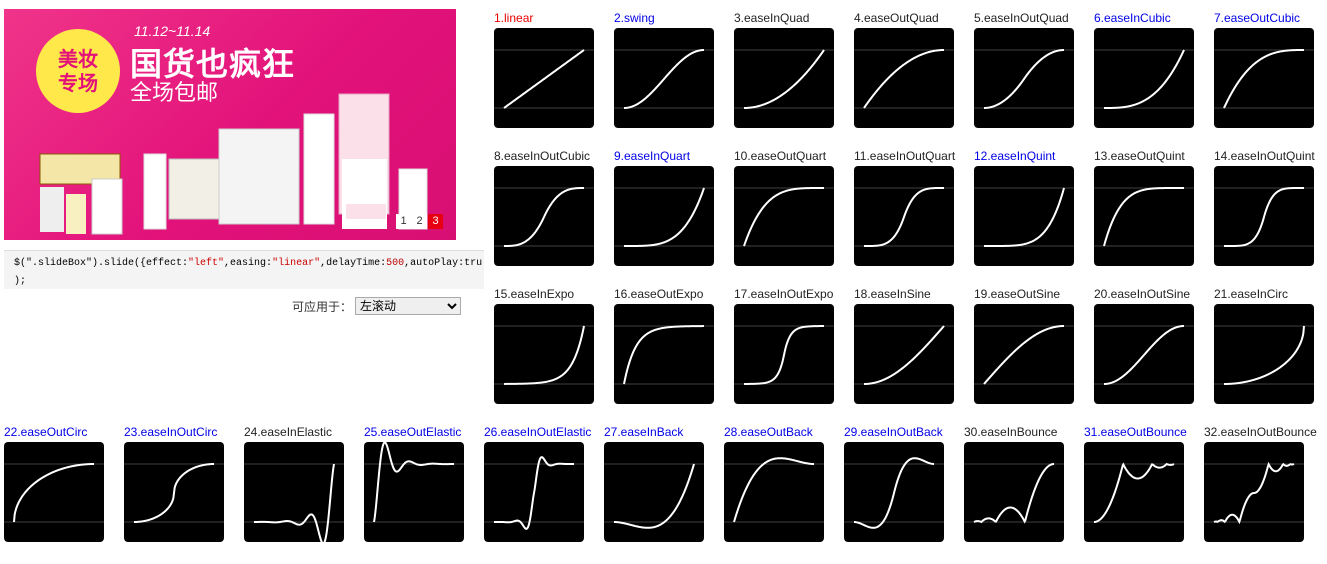  Describe the element at coordinates (1021, 18) in the screenshot. I see `easing-label: 5.easeInOutQuad` at that location.